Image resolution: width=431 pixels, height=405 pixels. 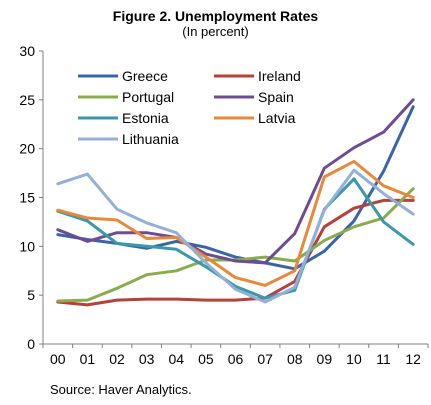 What do you see at coordinates (325, 359) in the screenshot?
I see `x-tick-label: 09` at bounding box center [325, 359].